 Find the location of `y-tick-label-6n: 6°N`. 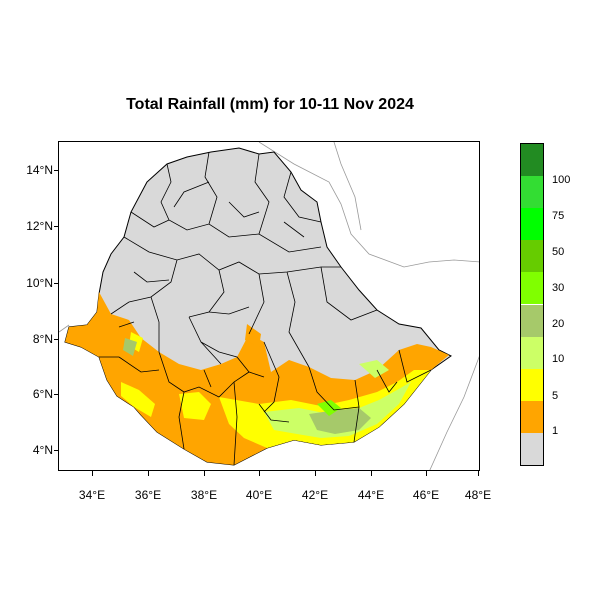

y-tick-label-6n: 6°N is located at coordinates (42, 394).